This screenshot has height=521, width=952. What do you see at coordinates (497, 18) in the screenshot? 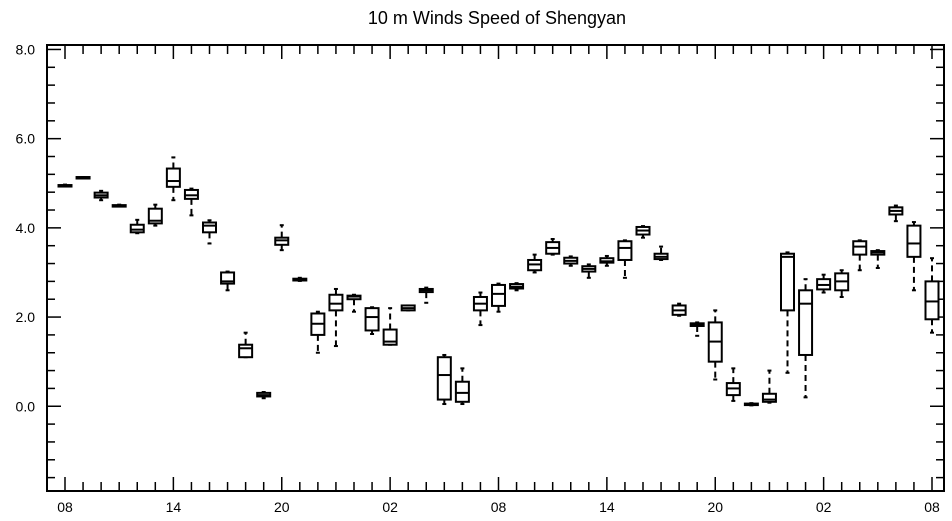
I see `chart-title: 10 m Winds Speed of Shengyan` at bounding box center [497, 18].